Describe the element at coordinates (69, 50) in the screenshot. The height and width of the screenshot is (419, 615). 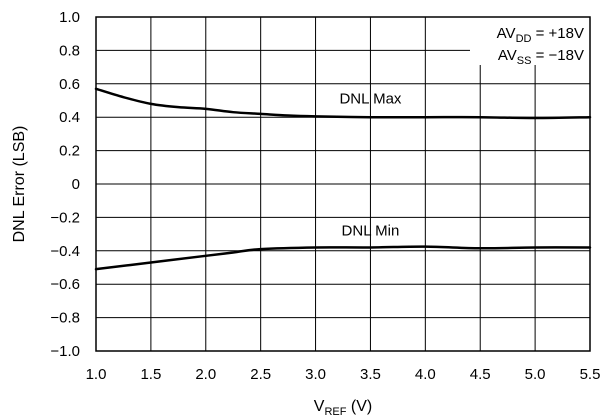
I see `y-tick-label: 0.8` at that location.